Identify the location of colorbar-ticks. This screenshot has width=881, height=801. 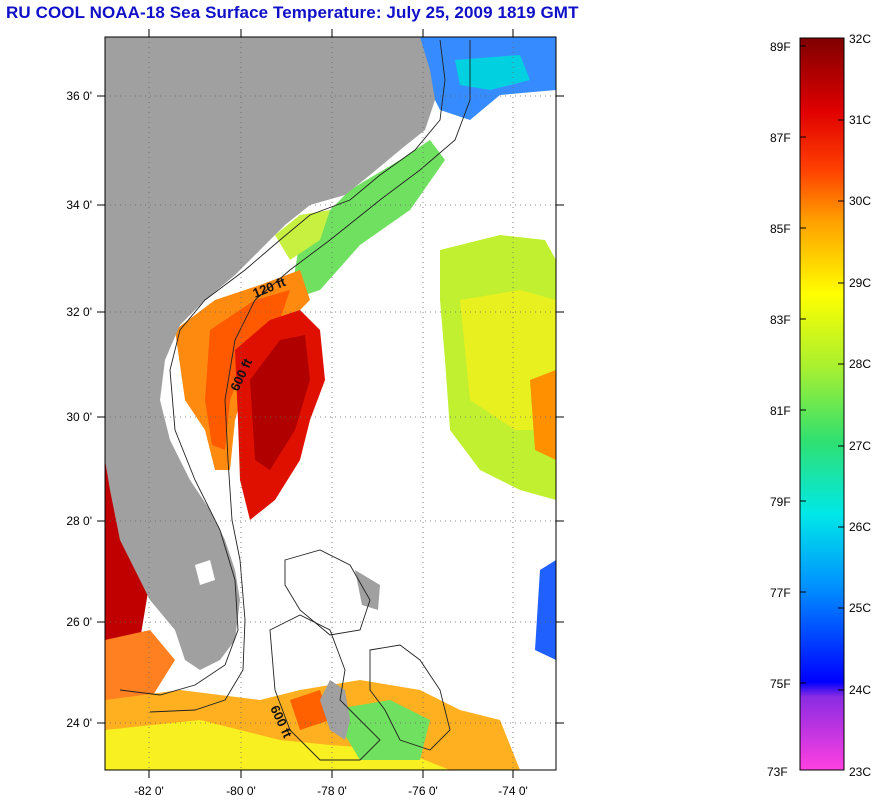
(822, 368).